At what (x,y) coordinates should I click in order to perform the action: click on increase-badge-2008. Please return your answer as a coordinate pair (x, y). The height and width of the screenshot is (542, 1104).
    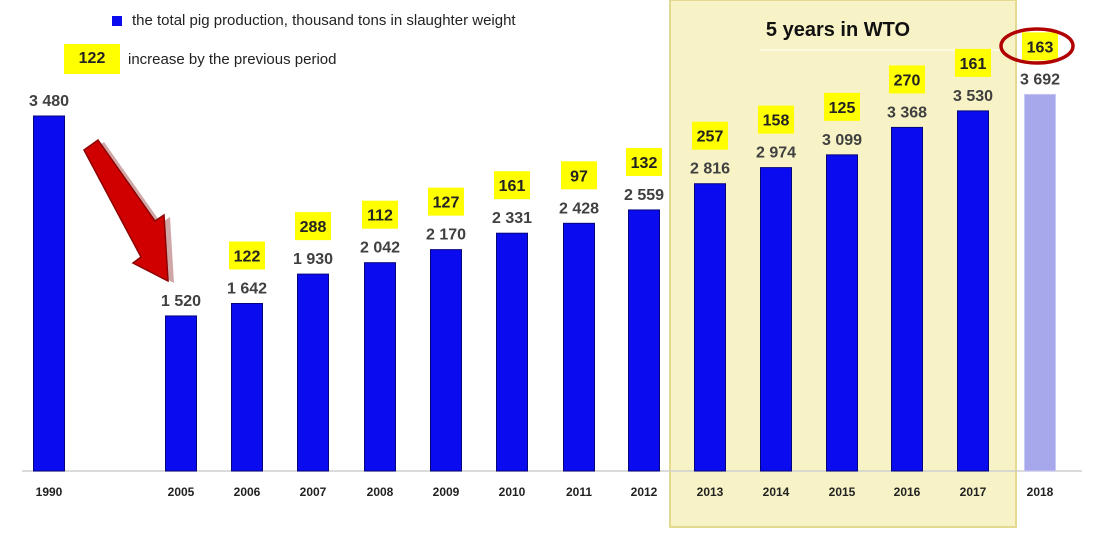
    Looking at the image, I should click on (380, 214).